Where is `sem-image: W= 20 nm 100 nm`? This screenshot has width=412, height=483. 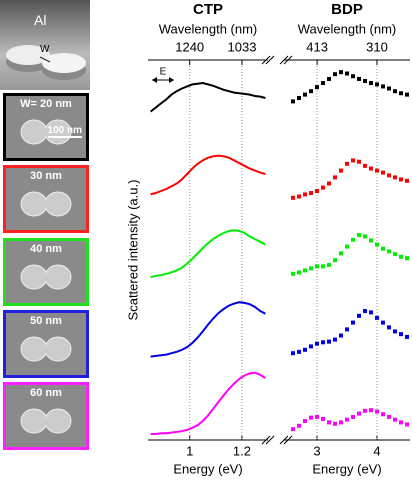 sem-image: W= 20 nm 100 nm is located at coordinates (46, 127).